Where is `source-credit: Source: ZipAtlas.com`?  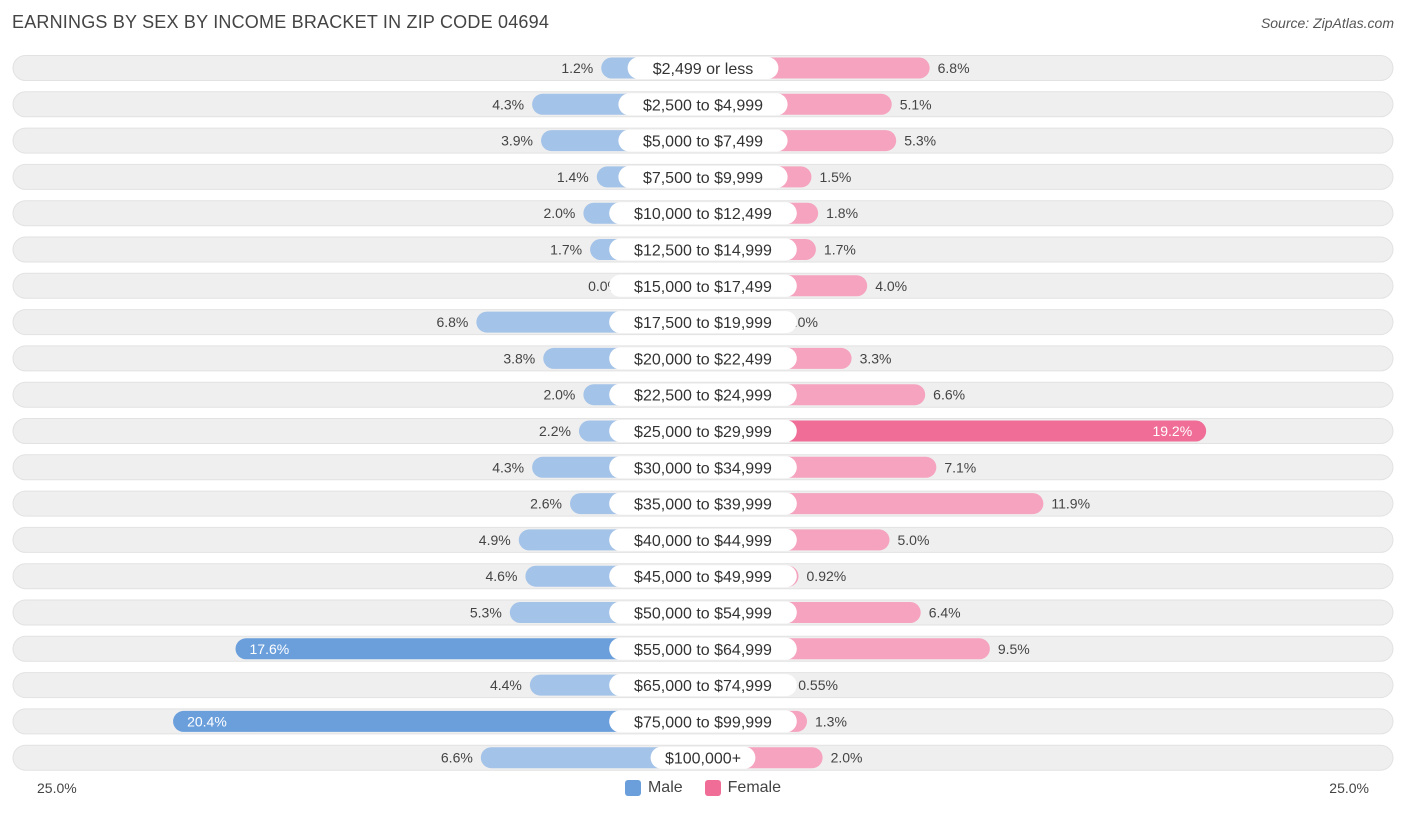 source-credit: Source: ZipAtlas.com is located at coordinates (1327, 23).